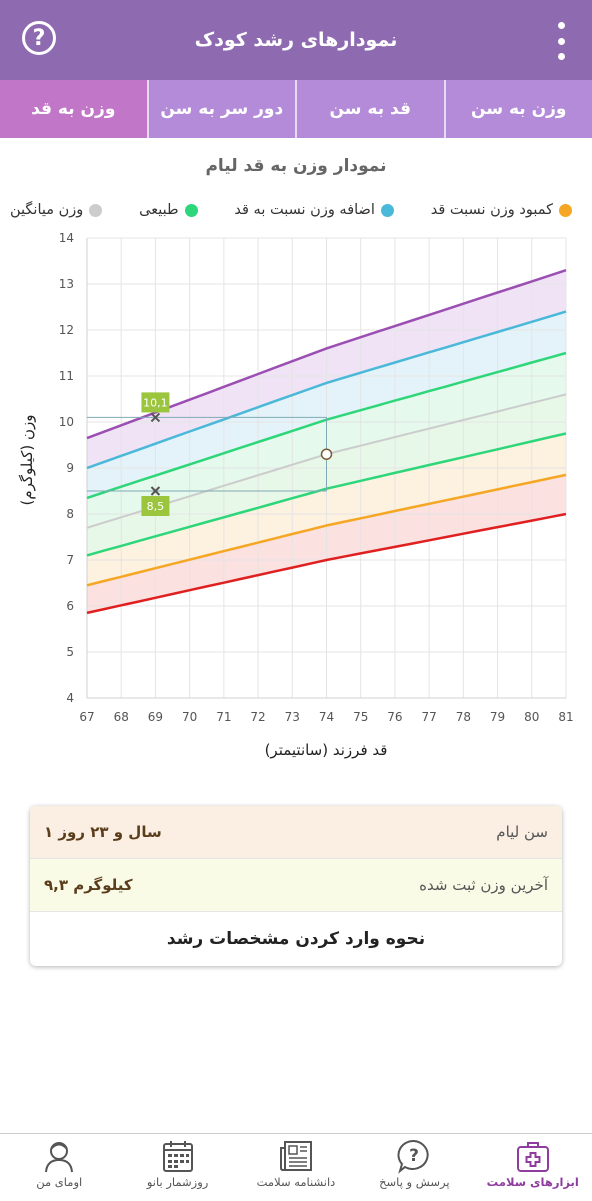 The width and height of the screenshot is (592, 1201). Describe the element at coordinates (296, 166) in the screenshot. I see `chart-title: نمودار وزن به قد لیام` at that location.